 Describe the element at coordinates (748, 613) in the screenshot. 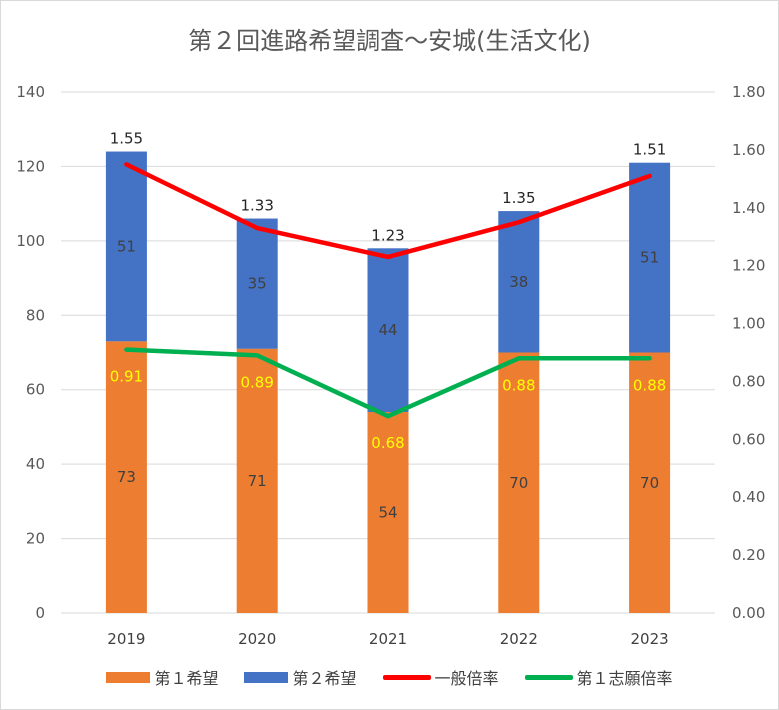

I see `y-right-tick-label: 0.00` at that location.